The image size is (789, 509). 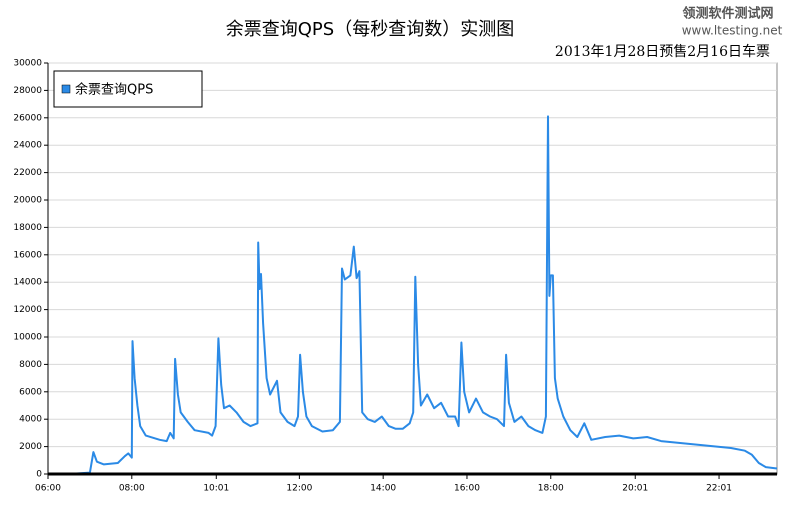 What do you see at coordinates (635, 489) in the screenshot?
I see `x-tick-label: 20:01` at bounding box center [635, 489].